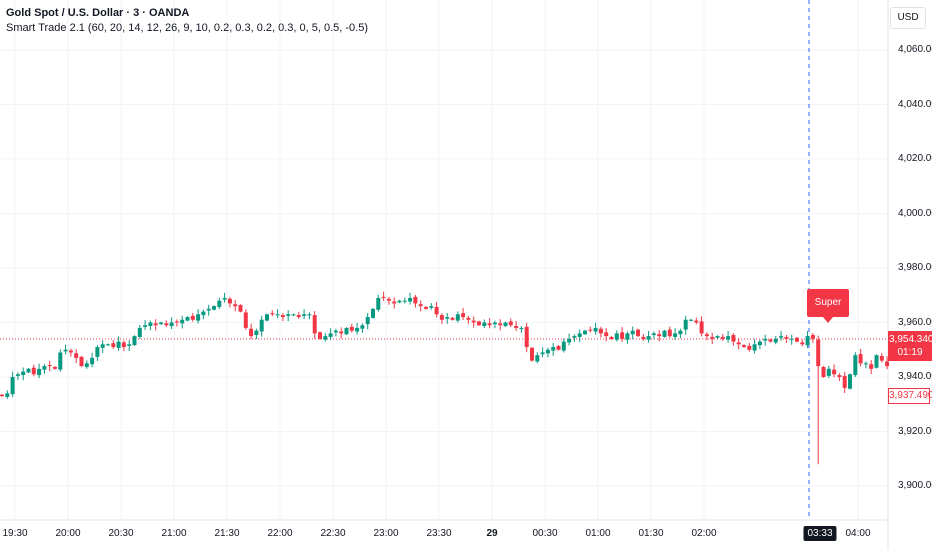 This screenshot has height=550, width=932. Describe the element at coordinates (910, 346) in the screenshot. I see `current-price-label: 3,954.340 01:19` at that location.